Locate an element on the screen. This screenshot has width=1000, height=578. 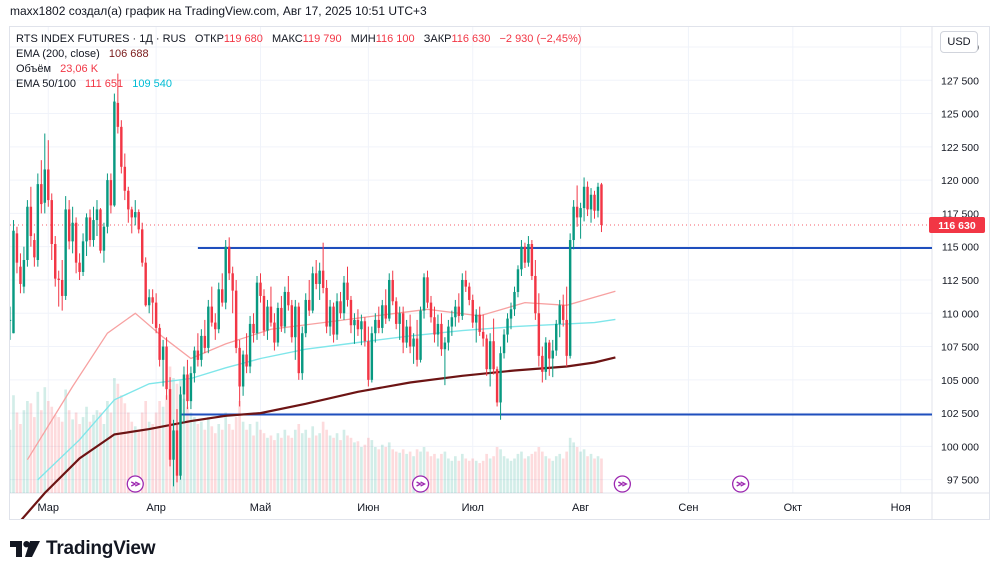
legend-ema50100-row: EMA 50/100 111 651 109 540 is located at coordinates (298, 84).